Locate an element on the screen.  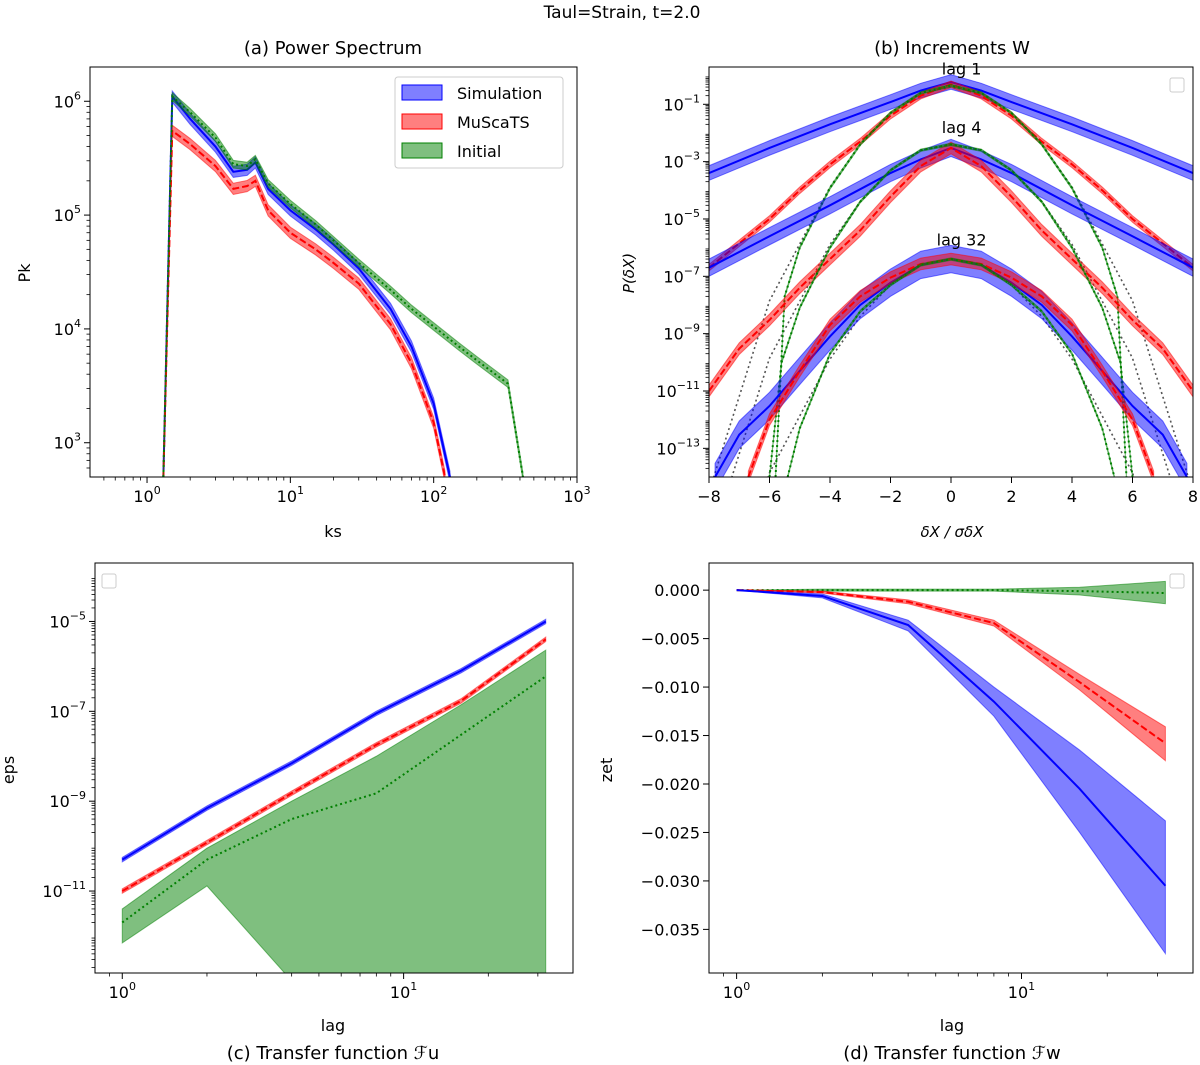
panel-c-xlabel: lag is located at coordinates (333, 1025).